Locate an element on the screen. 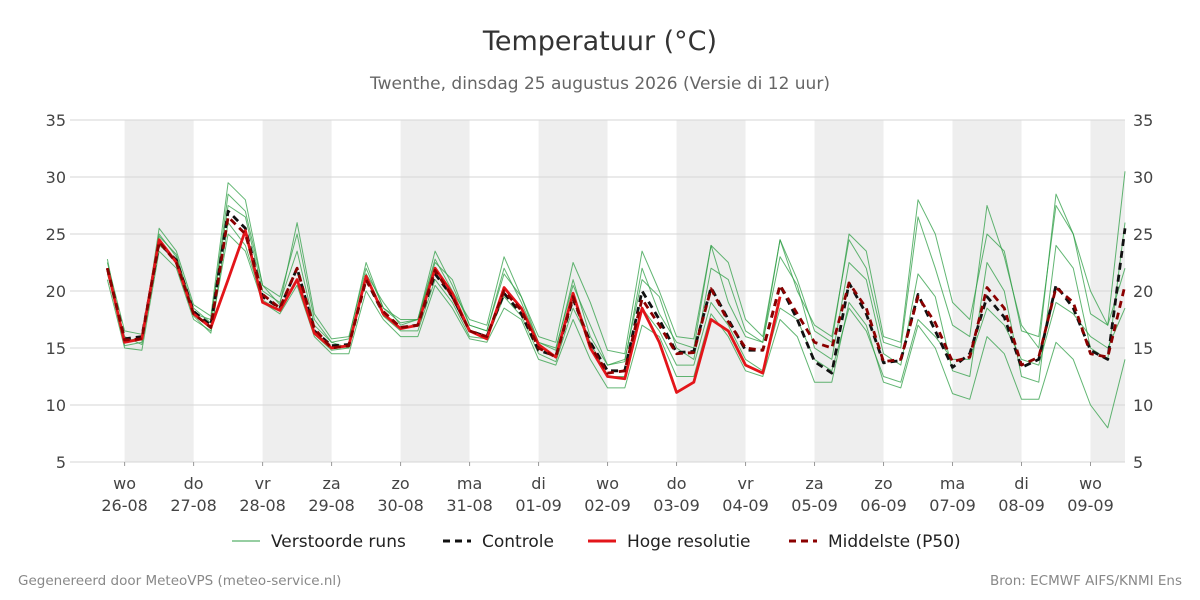 The height and width of the screenshot is (600, 1200). x-tick-label: 27-08 is located at coordinates (193, 505).